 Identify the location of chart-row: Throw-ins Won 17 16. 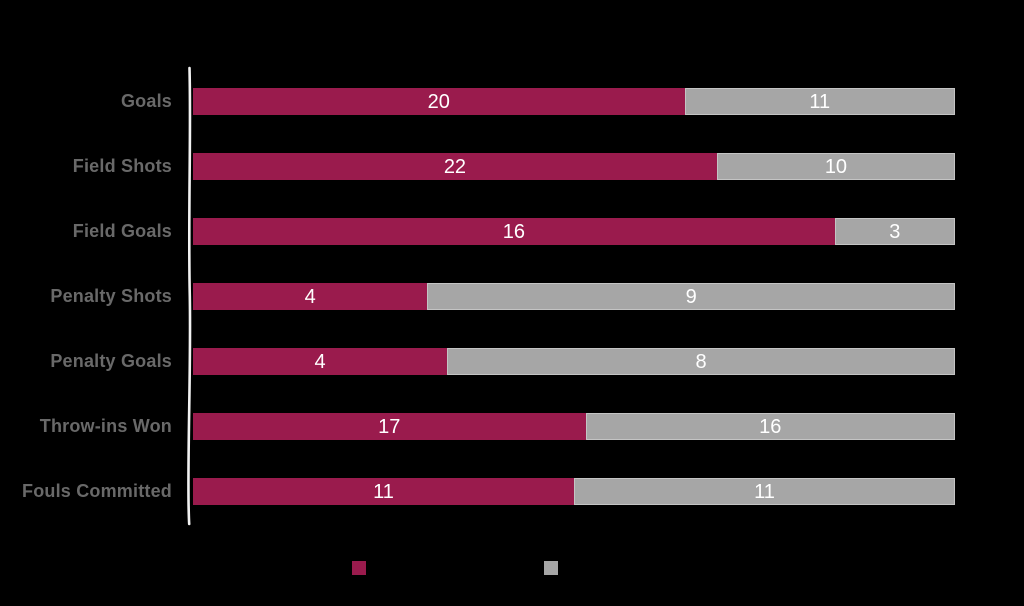
(512, 426).